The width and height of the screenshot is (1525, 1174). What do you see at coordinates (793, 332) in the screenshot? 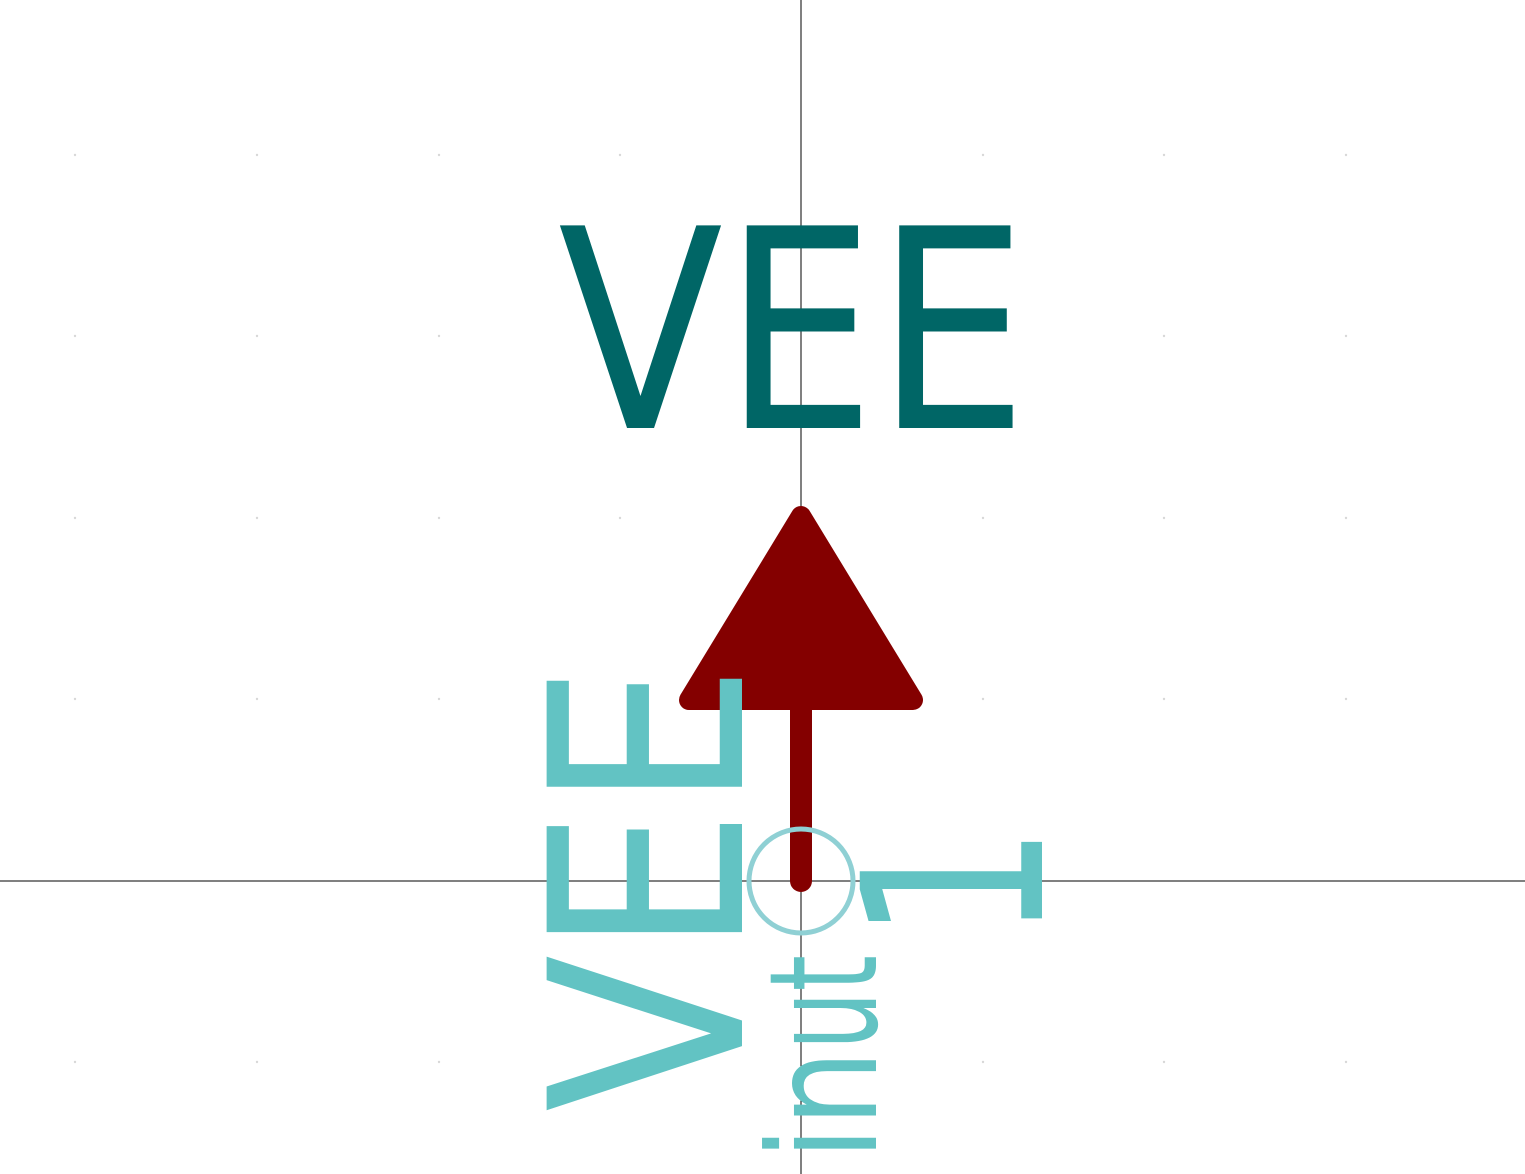
I see `value-label: VEE` at bounding box center [793, 332].